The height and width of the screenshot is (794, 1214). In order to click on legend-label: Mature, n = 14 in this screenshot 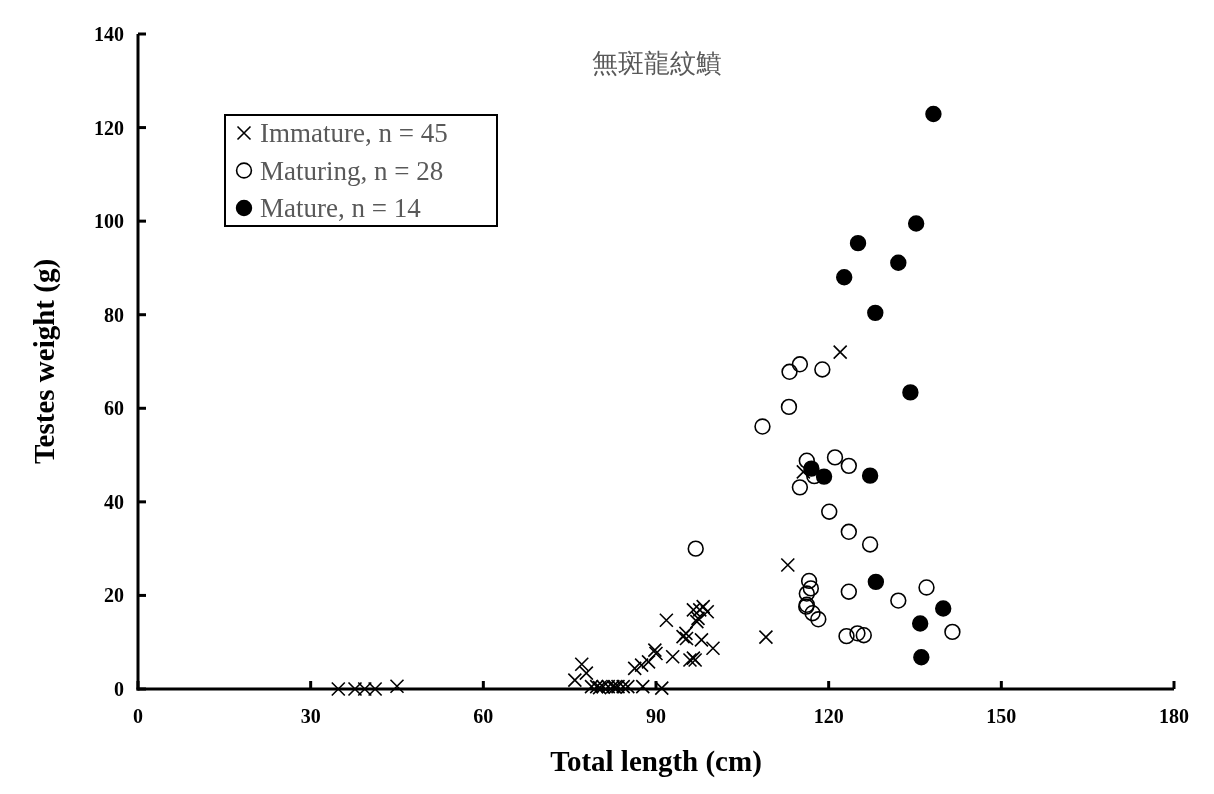, I will do `click(341, 208)`.